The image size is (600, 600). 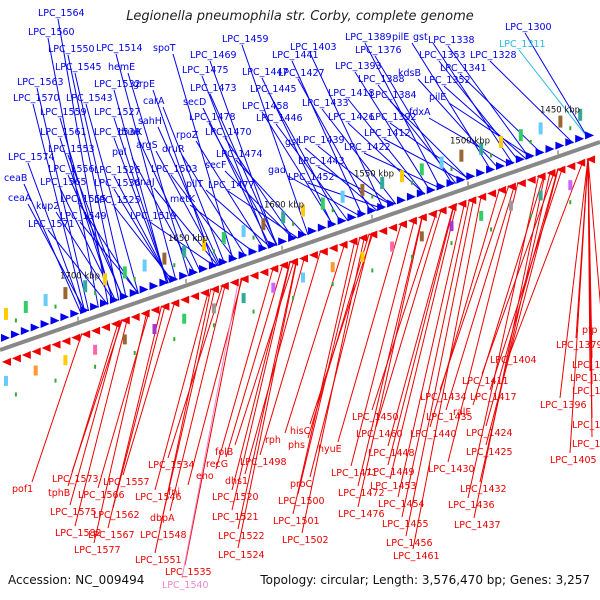 I want to click on reverse-gene-label: LPC_1455, so click(x=405, y=524).